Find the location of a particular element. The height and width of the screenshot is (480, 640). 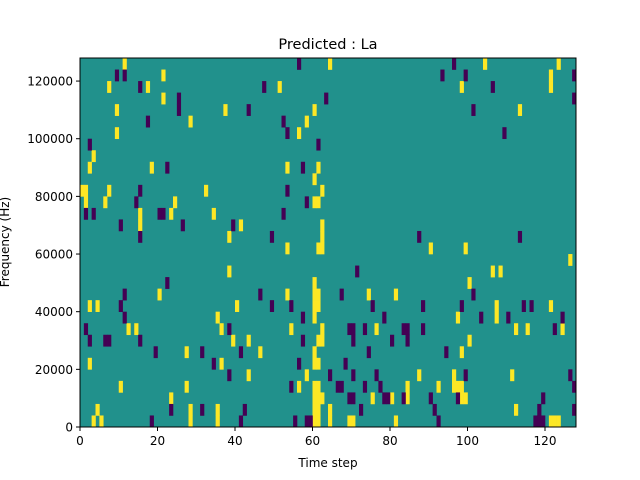

chart-title: Predicted : La is located at coordinates (327, 45).